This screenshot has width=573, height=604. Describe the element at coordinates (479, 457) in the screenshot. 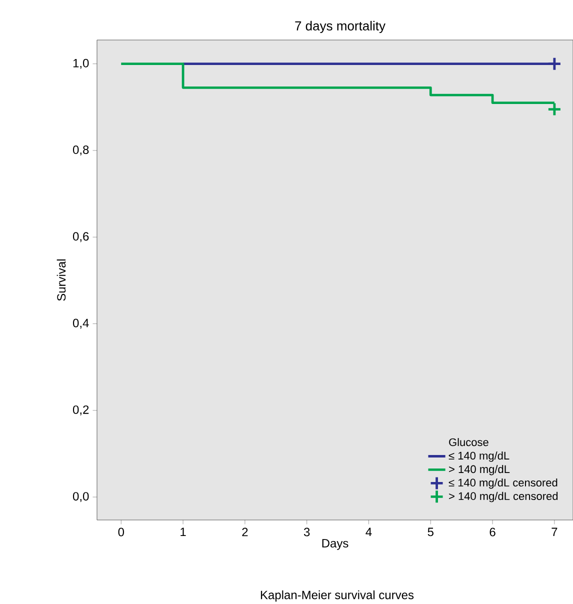

I see `legend-label: ≤ 140 mg/dL` at that location.